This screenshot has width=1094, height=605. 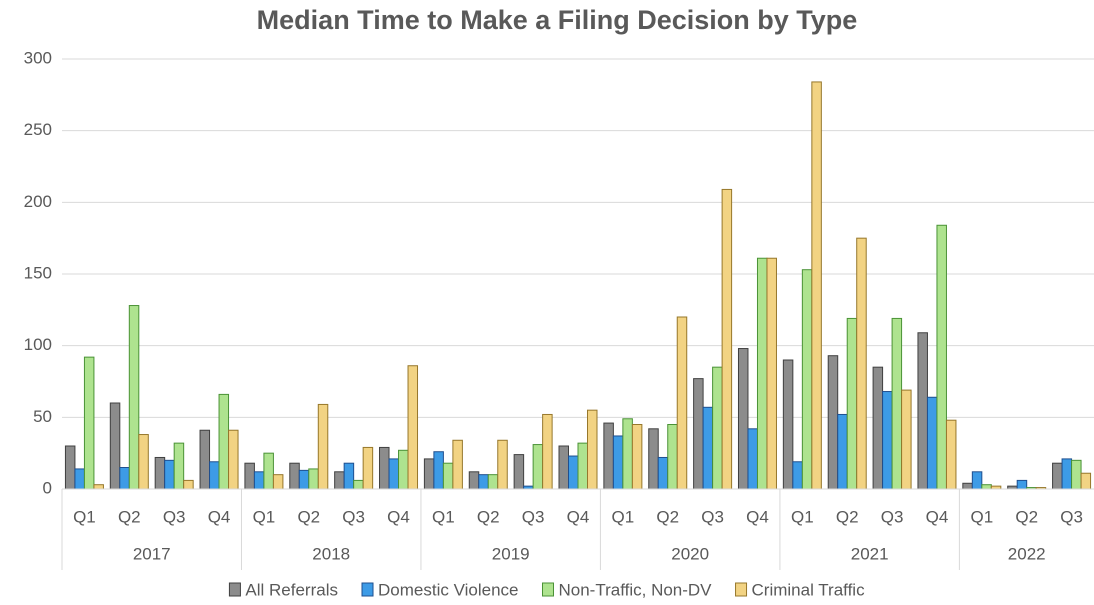 What do you see at coordinates (448, 589) in the screenshot?
I see `legend-label: Domestic Violence` at bounding box center [448, 589].